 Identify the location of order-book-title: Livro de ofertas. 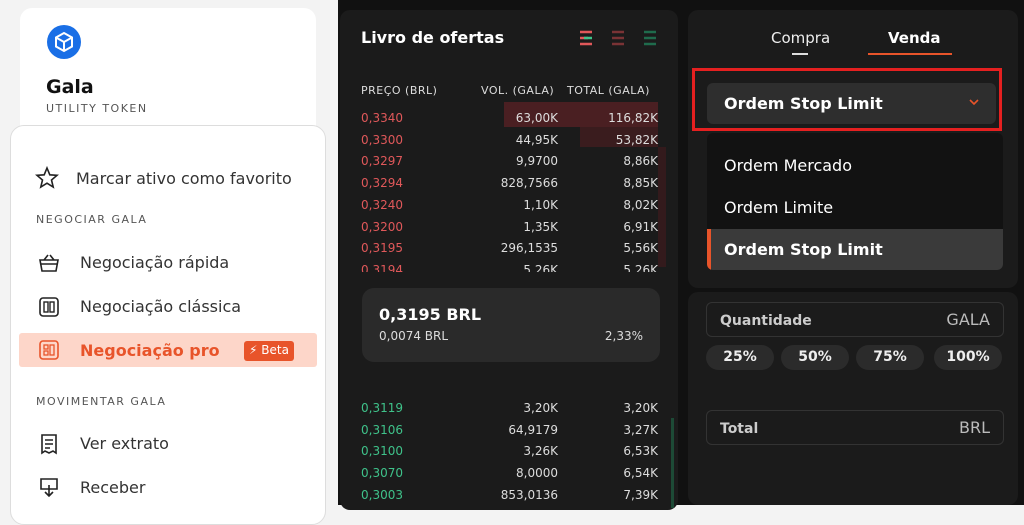
(433, 37).